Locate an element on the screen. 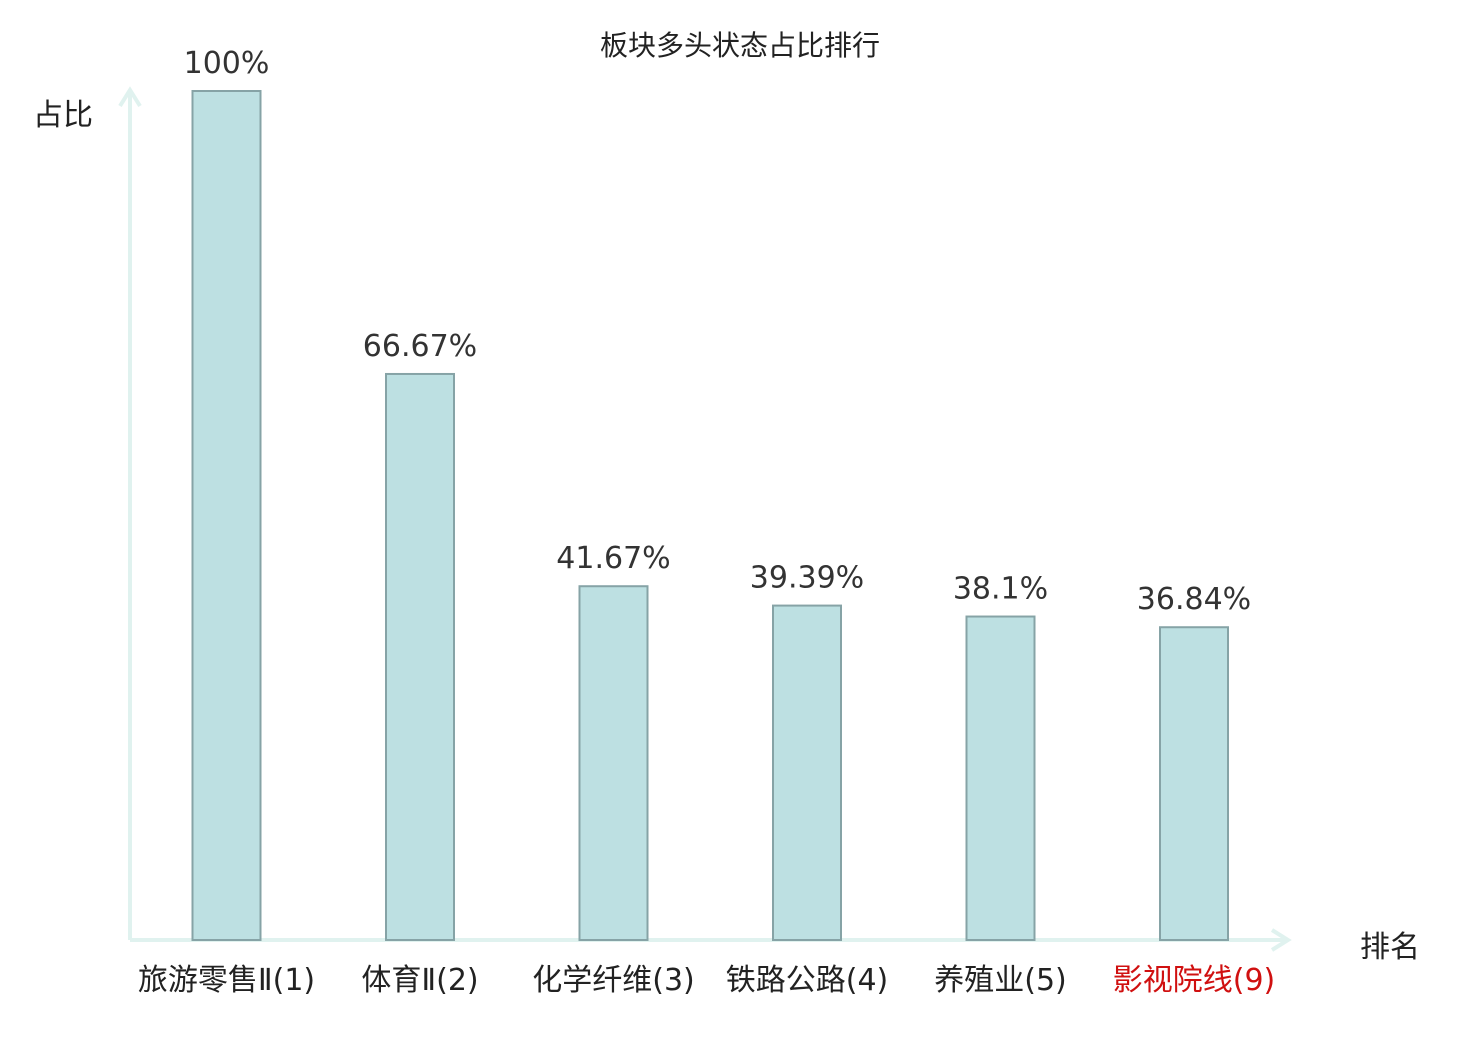  x-tick-label: 化学纤维(3) is located at coordinates (613, 980).